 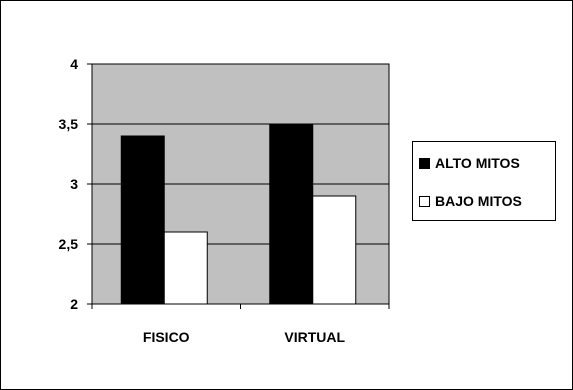 I want to click on legend-label-alto: ALTO MITOS, so click(x=477, y=163).